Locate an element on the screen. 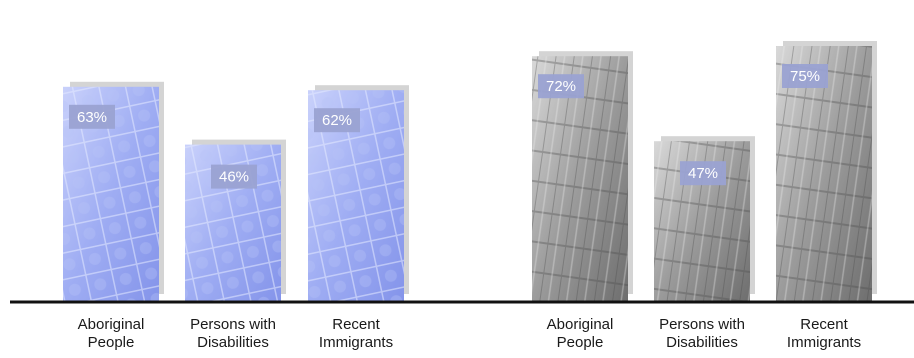  data-label: 47% is located at coordinates (703, 173).